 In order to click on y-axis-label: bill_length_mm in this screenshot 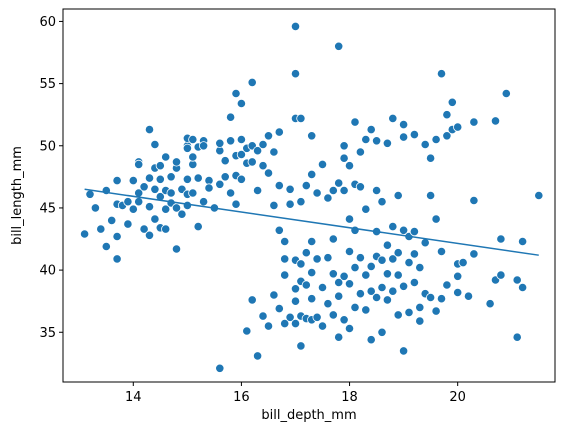, I will do `click(17, 195)`.